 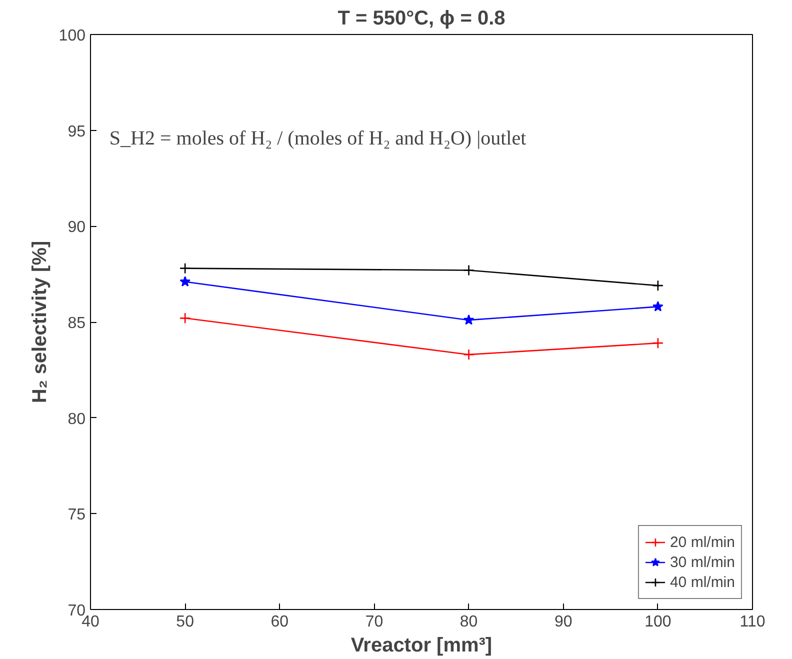 What do you see at coordinates (77, 131) in the screenshot?
I see `y-tick-label: 95` at bounding box center [77, 131].